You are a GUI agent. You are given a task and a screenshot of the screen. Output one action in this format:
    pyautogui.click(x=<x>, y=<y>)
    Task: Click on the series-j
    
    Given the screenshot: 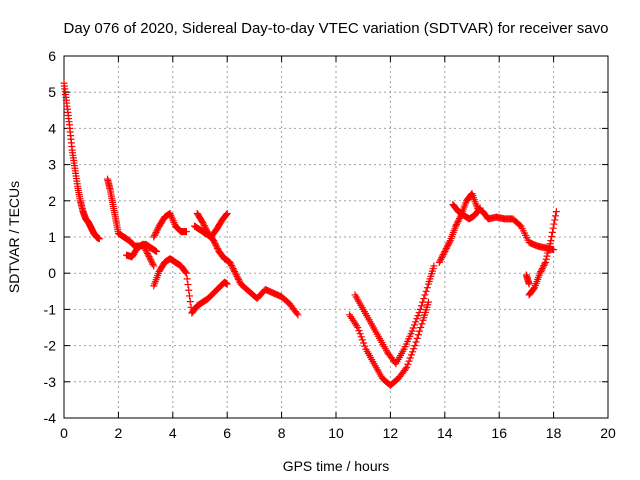 What is the action you would take?
    pyautogui.click(x=496, y=228)
    